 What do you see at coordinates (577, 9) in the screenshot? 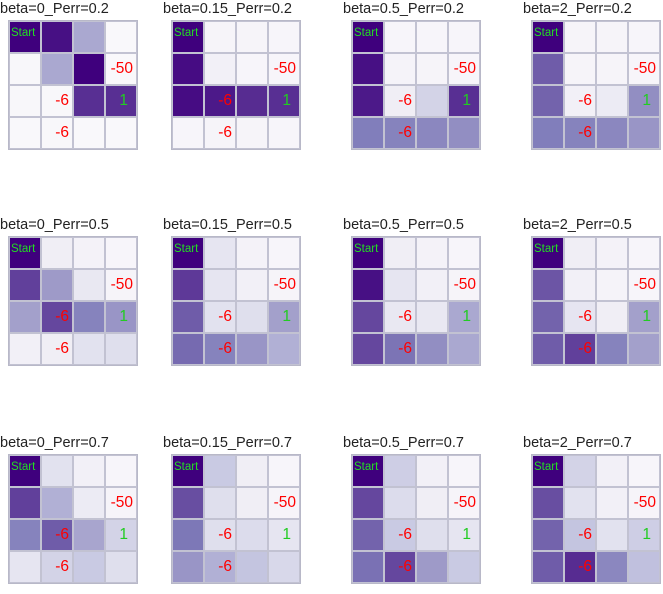
I see `panel-title: beta=2_Perr=0.2` at bounding box center [577, 9].